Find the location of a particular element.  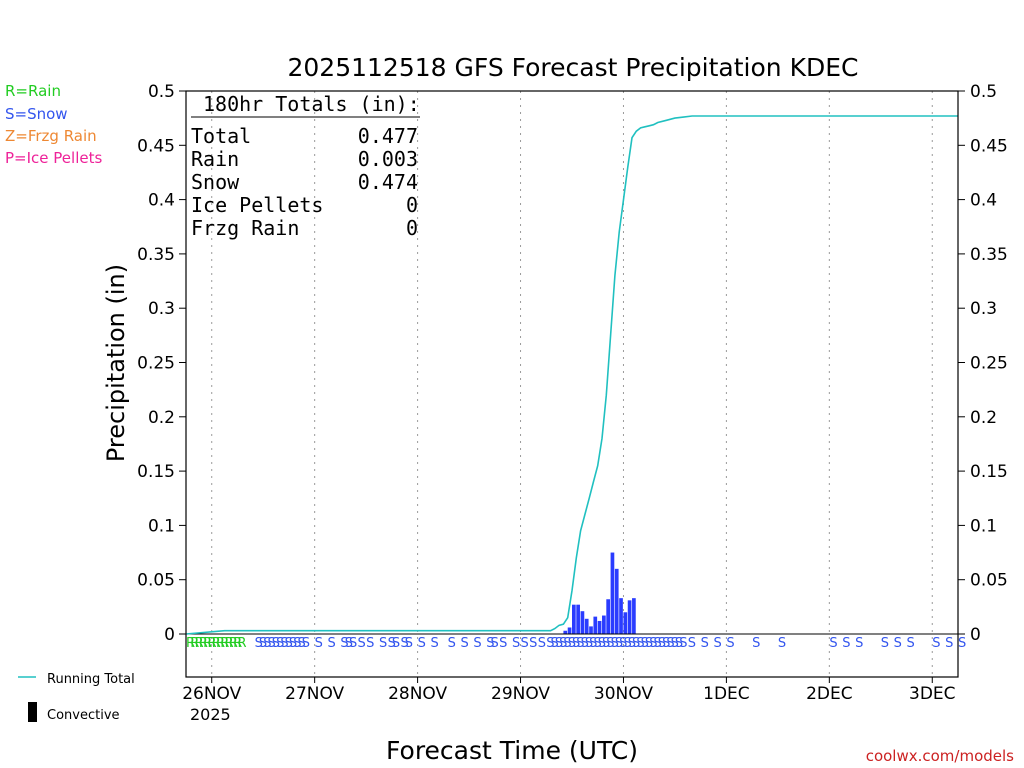

legend-convective: Convective is located at coordinates (83, 715).